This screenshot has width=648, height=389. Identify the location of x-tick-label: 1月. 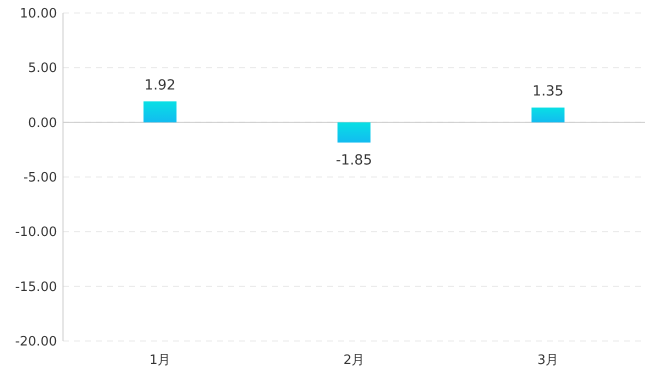
(160, 360).